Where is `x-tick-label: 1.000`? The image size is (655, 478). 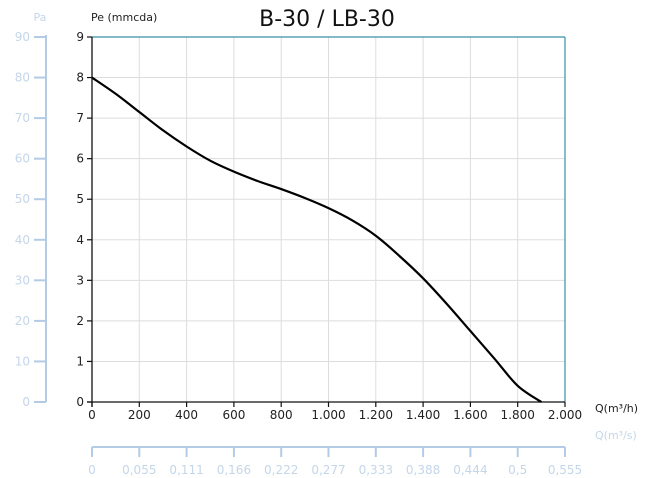
x-tick-label: 1.000 is located at coordinates (328, 415).